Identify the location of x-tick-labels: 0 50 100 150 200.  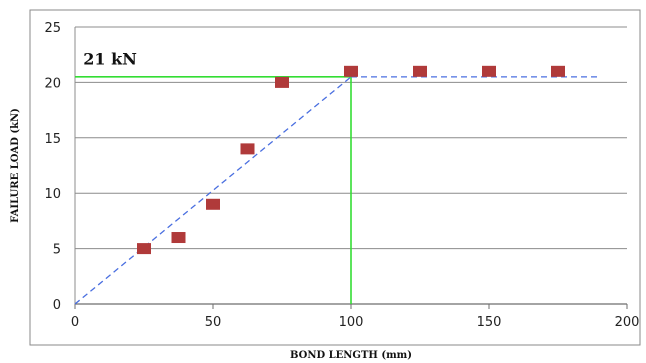
(355, 322).